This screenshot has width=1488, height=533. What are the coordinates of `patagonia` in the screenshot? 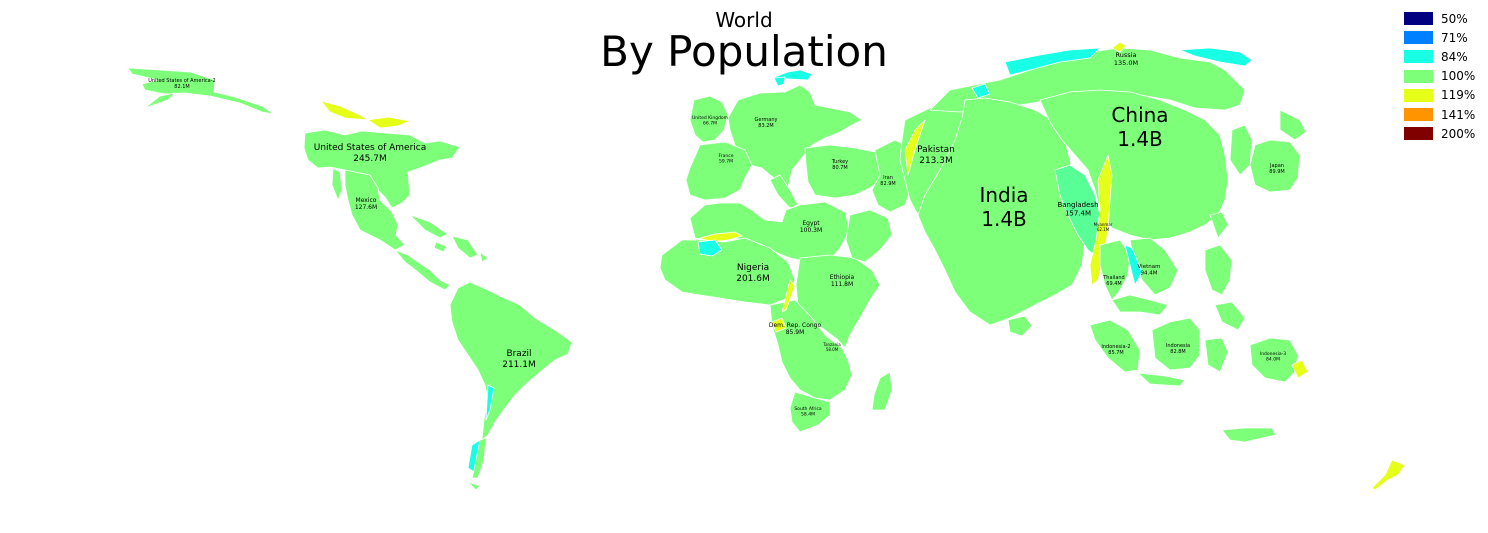 It's located at (477, 464).